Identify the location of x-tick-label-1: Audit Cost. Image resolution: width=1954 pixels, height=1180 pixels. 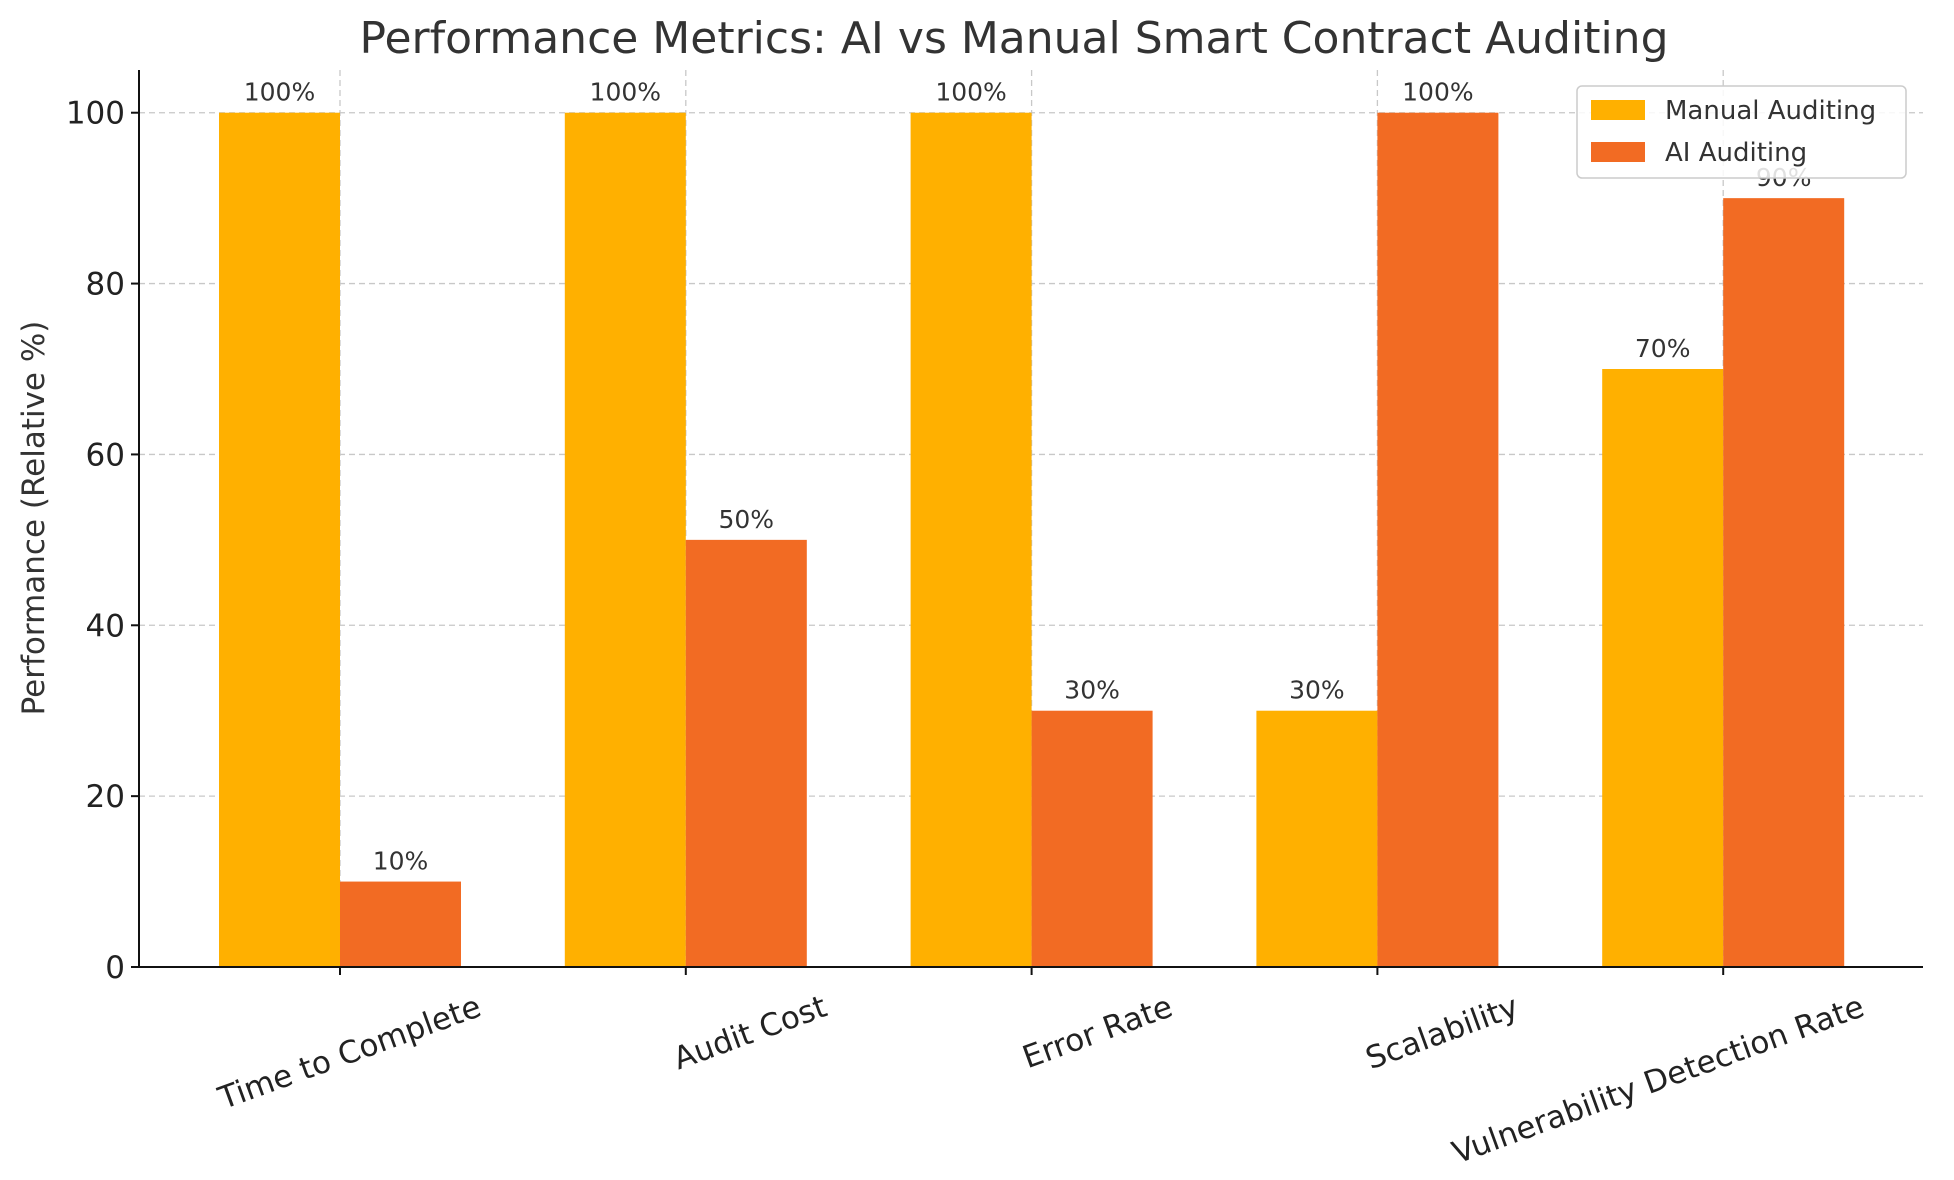
(750, 1033).